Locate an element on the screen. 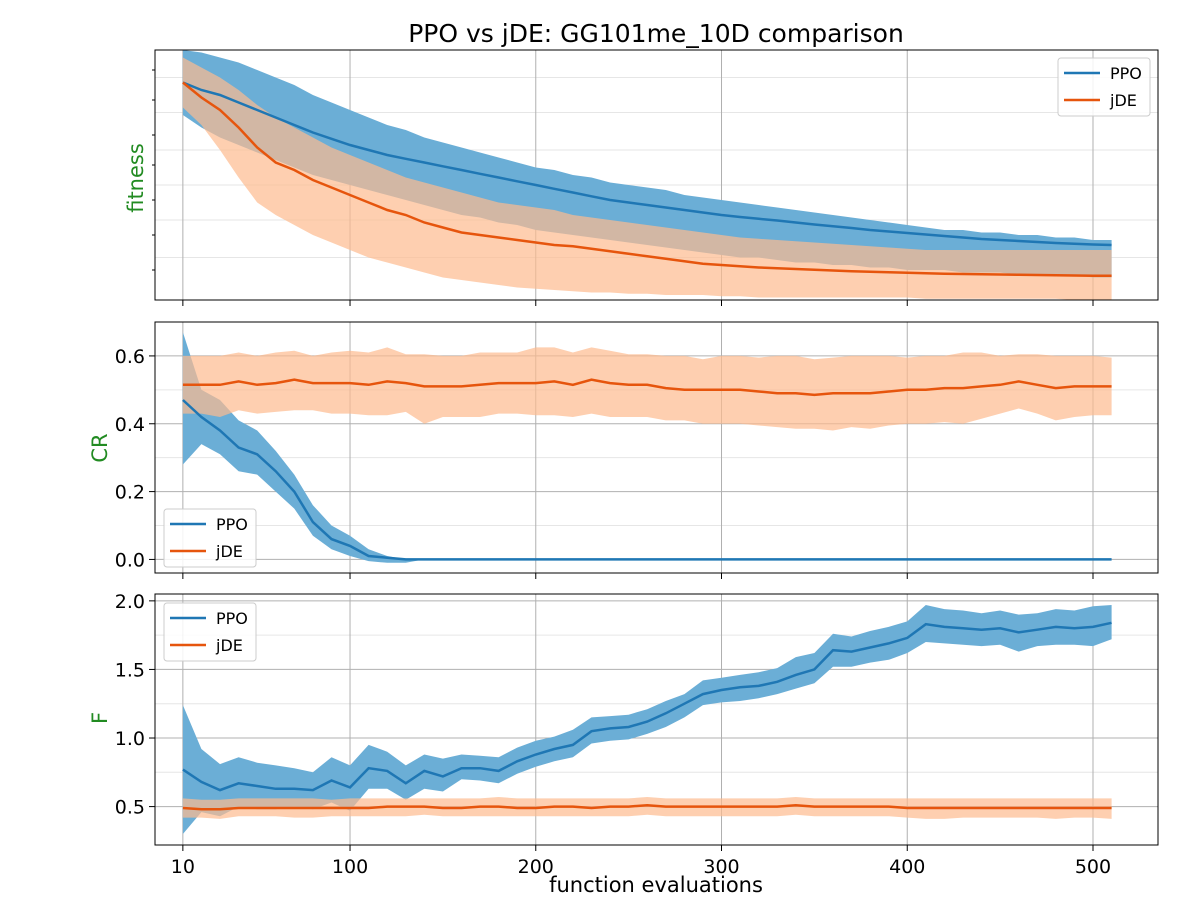 The width and height of the screenshot is (1200, 900). y-tick-label: 0.4 is located at coordinates (130, 425).